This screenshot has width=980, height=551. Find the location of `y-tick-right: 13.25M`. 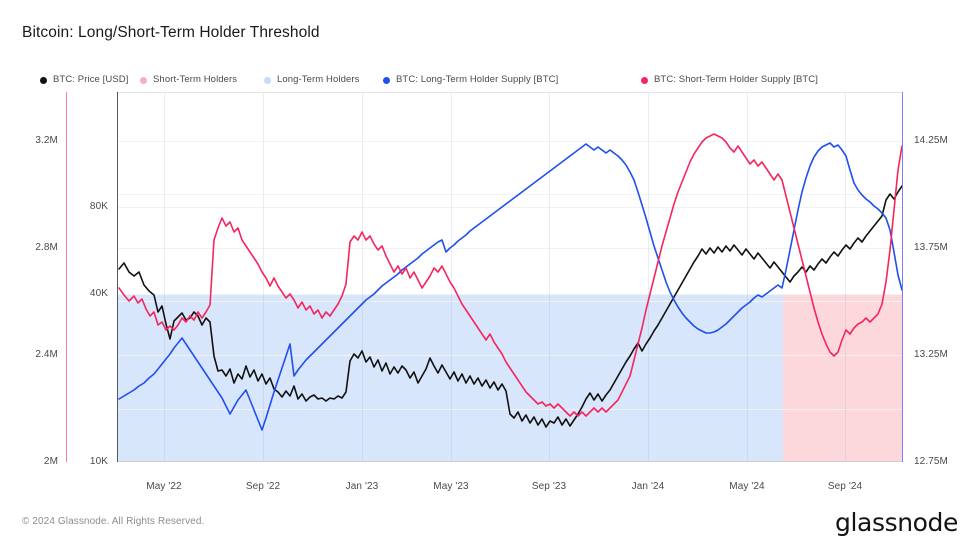

y-tick-right: 13.25M is located at coordinates (931, 354).